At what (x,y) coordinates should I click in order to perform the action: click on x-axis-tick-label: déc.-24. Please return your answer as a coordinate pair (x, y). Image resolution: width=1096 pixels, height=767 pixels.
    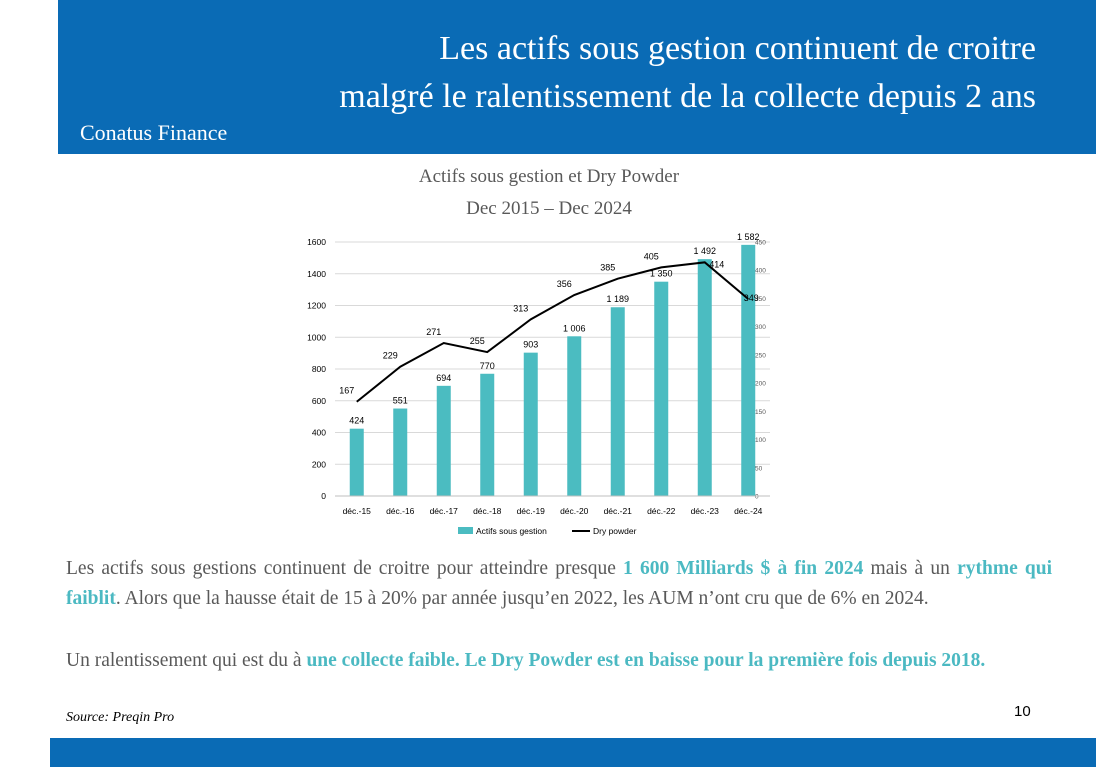
    Looking at the image, I should click on (748, 511).